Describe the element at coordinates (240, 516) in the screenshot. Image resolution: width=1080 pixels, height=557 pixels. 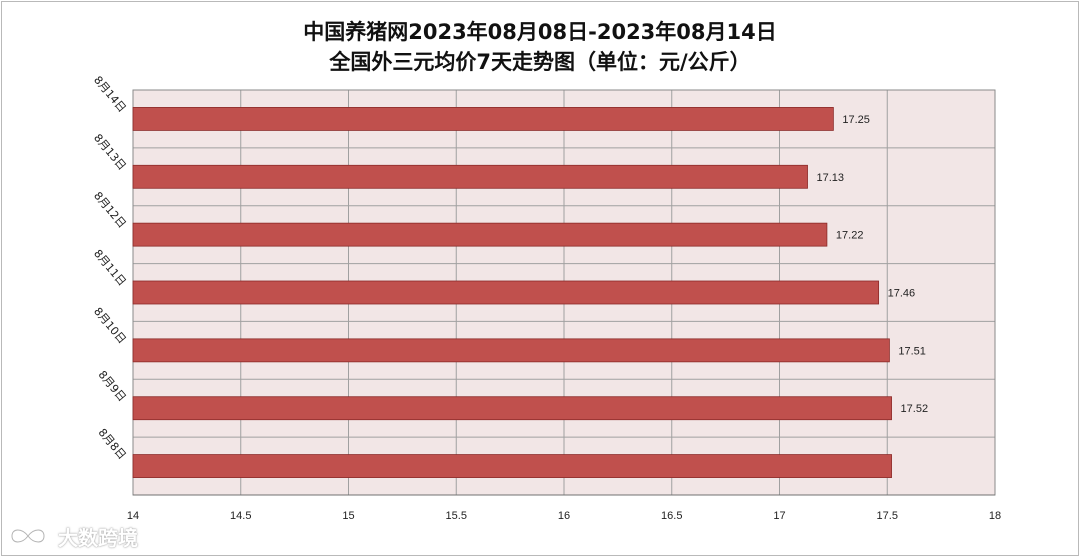
I see `x-tick-label: 14.5` at that location.